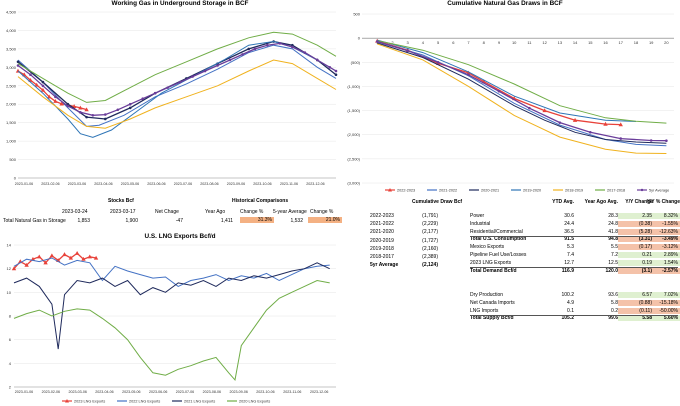  Describe the element at coordinates (636, 262) in the screenshot. I see `yy-change-value: 0.19` at that location.